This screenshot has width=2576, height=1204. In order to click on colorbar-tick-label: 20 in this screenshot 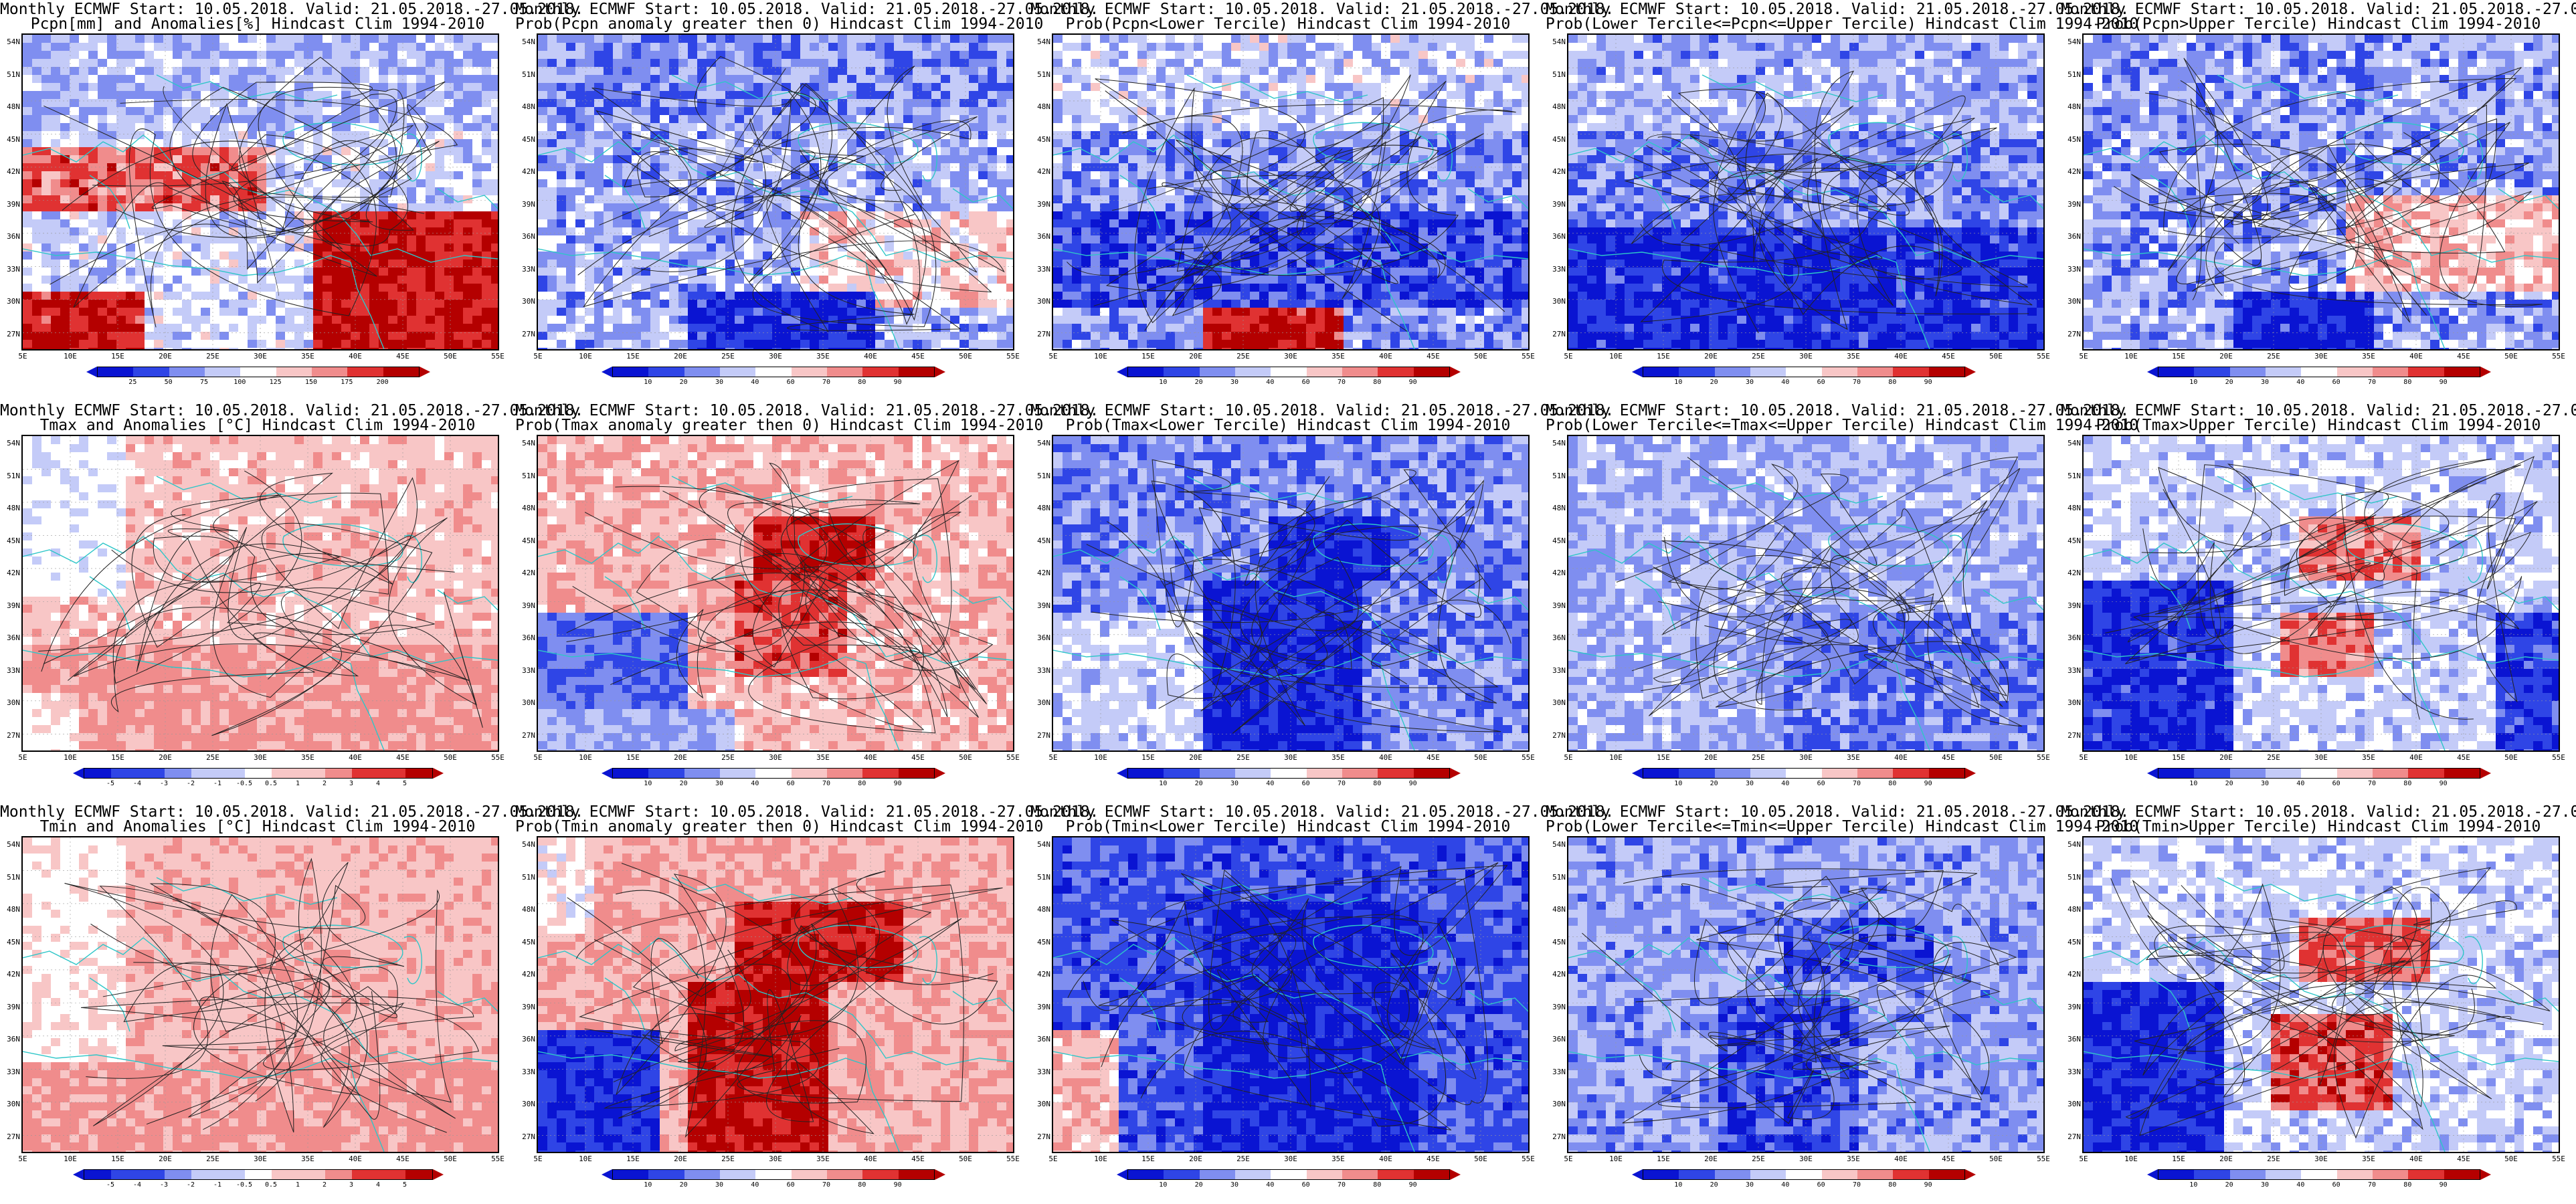, I will do `click(2229, 382)`.